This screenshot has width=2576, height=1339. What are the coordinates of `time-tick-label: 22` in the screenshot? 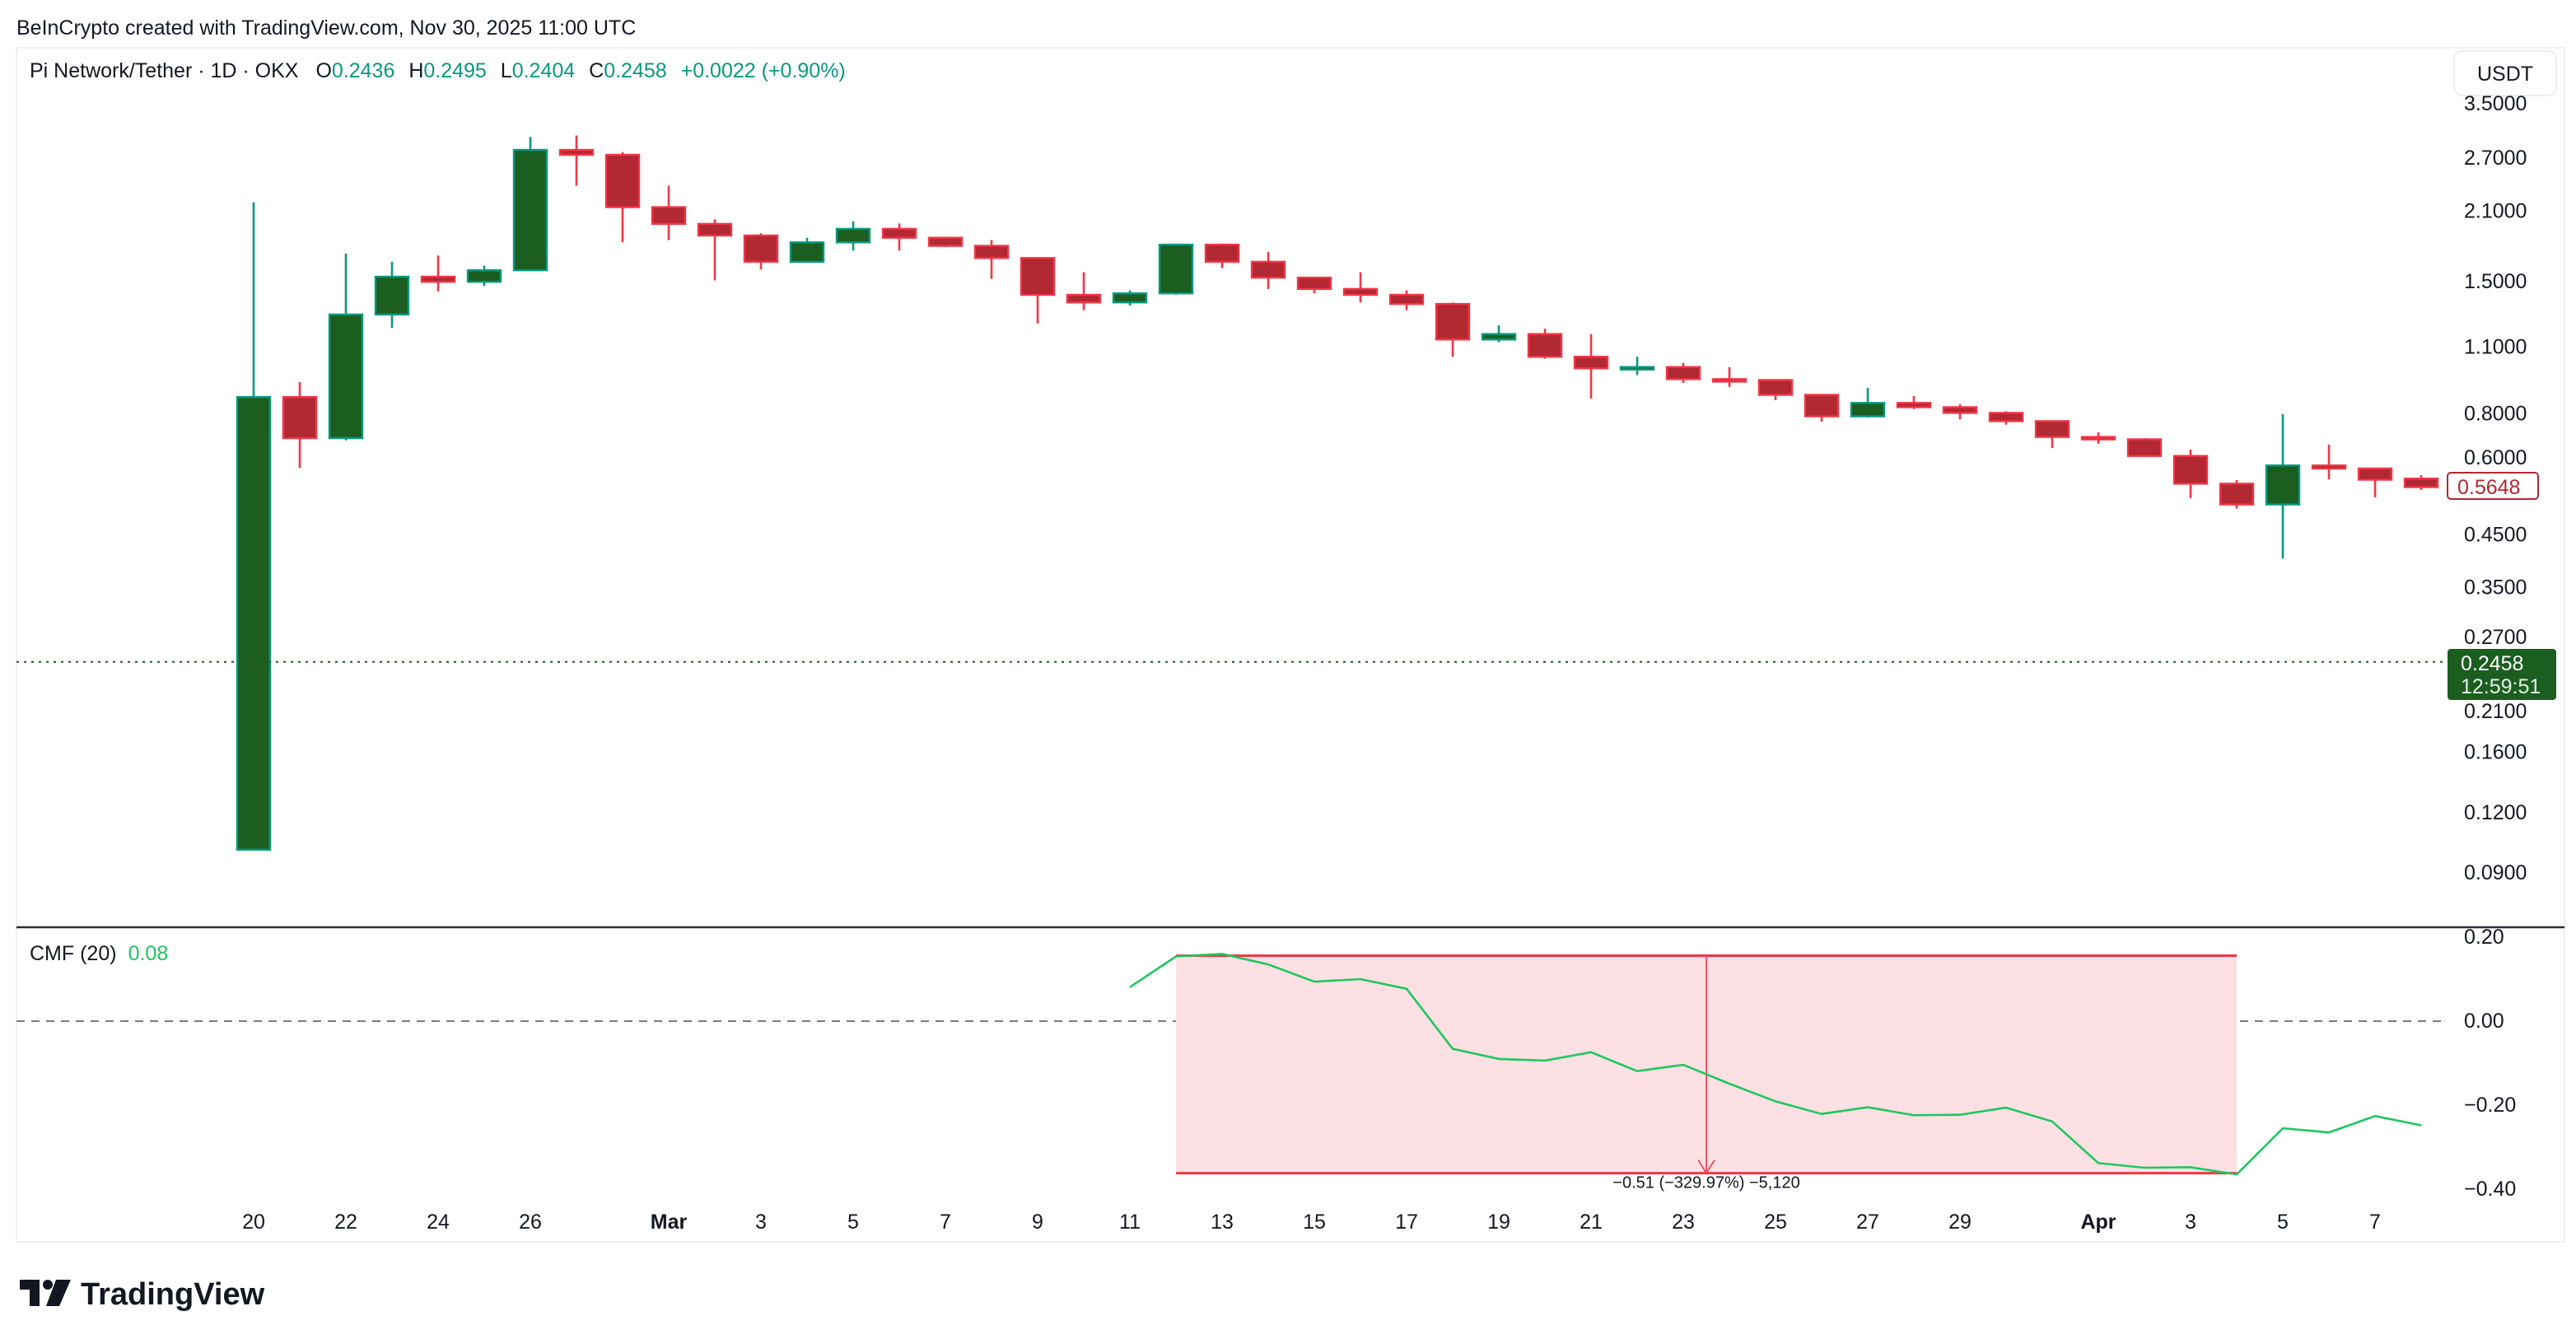 It's located at (345, 1222).